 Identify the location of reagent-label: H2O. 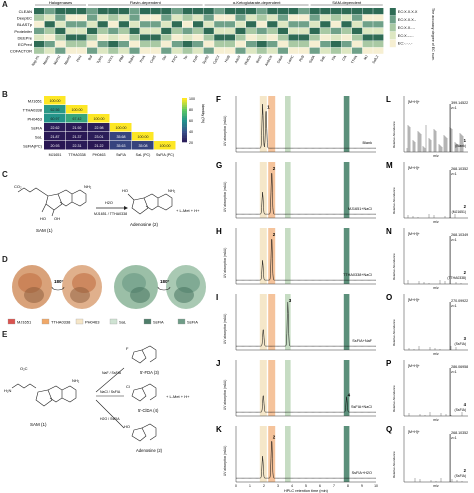
(109, 203).